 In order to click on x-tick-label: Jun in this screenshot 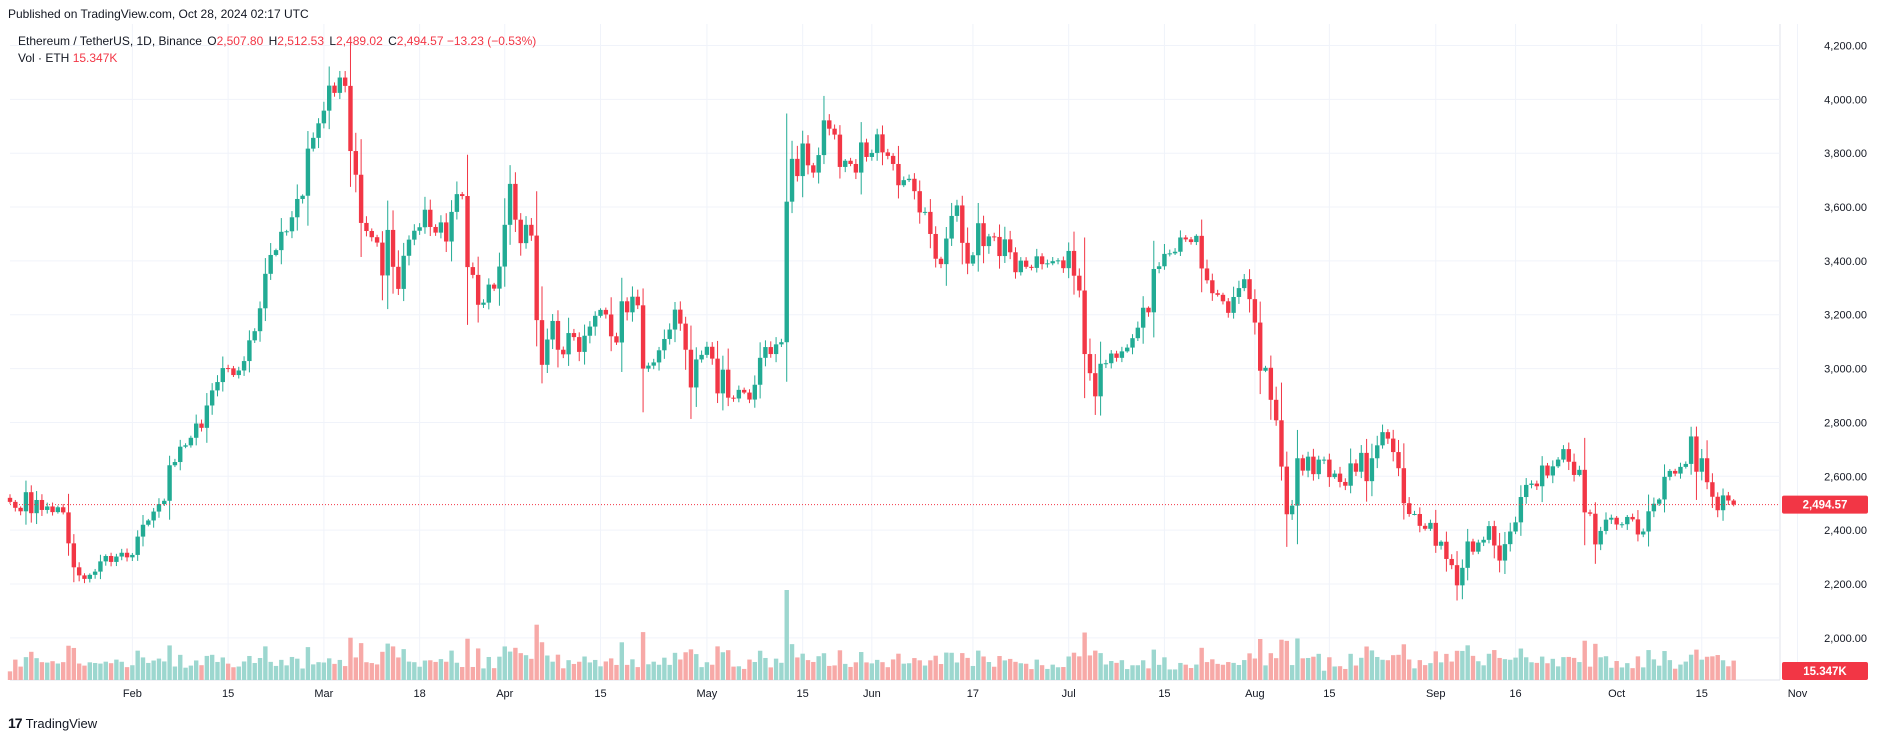, I will do `click(872, 694)`.